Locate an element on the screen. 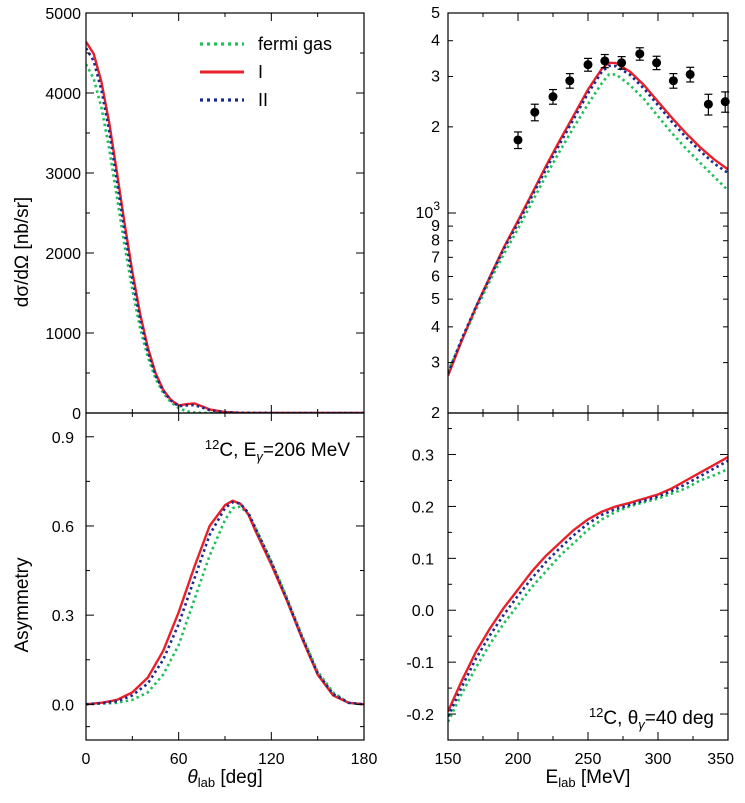 This screenshot has height=803, width=745. x-axis-title: θlab [deg] is located at coordinates (224, 778).